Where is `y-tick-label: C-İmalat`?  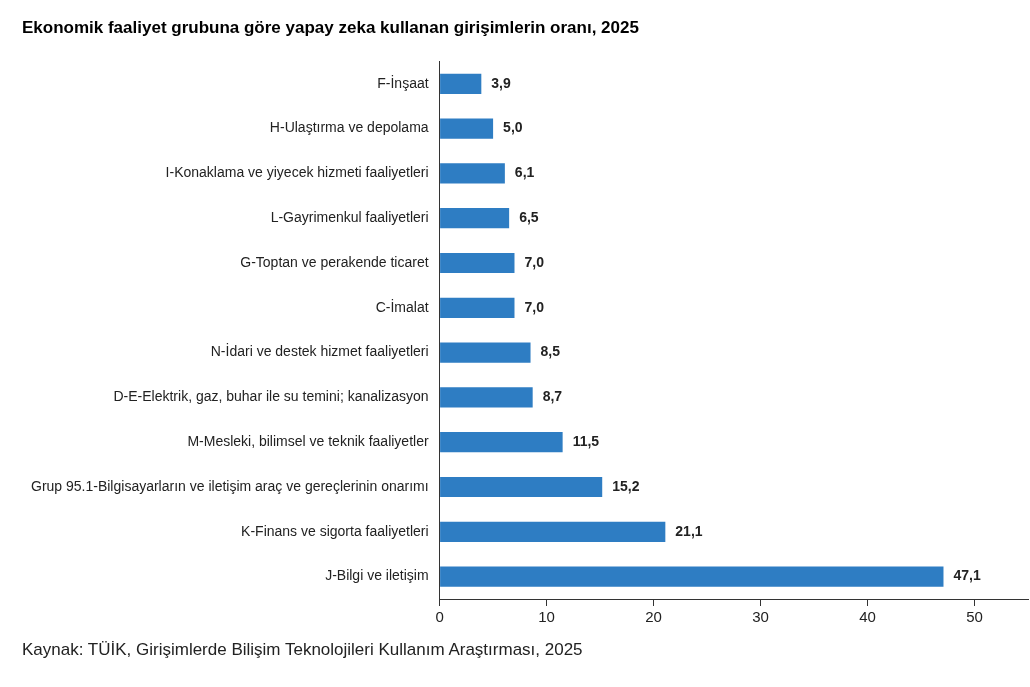
y-tick-label: C-İmalat is located at coordinates (402, 306).